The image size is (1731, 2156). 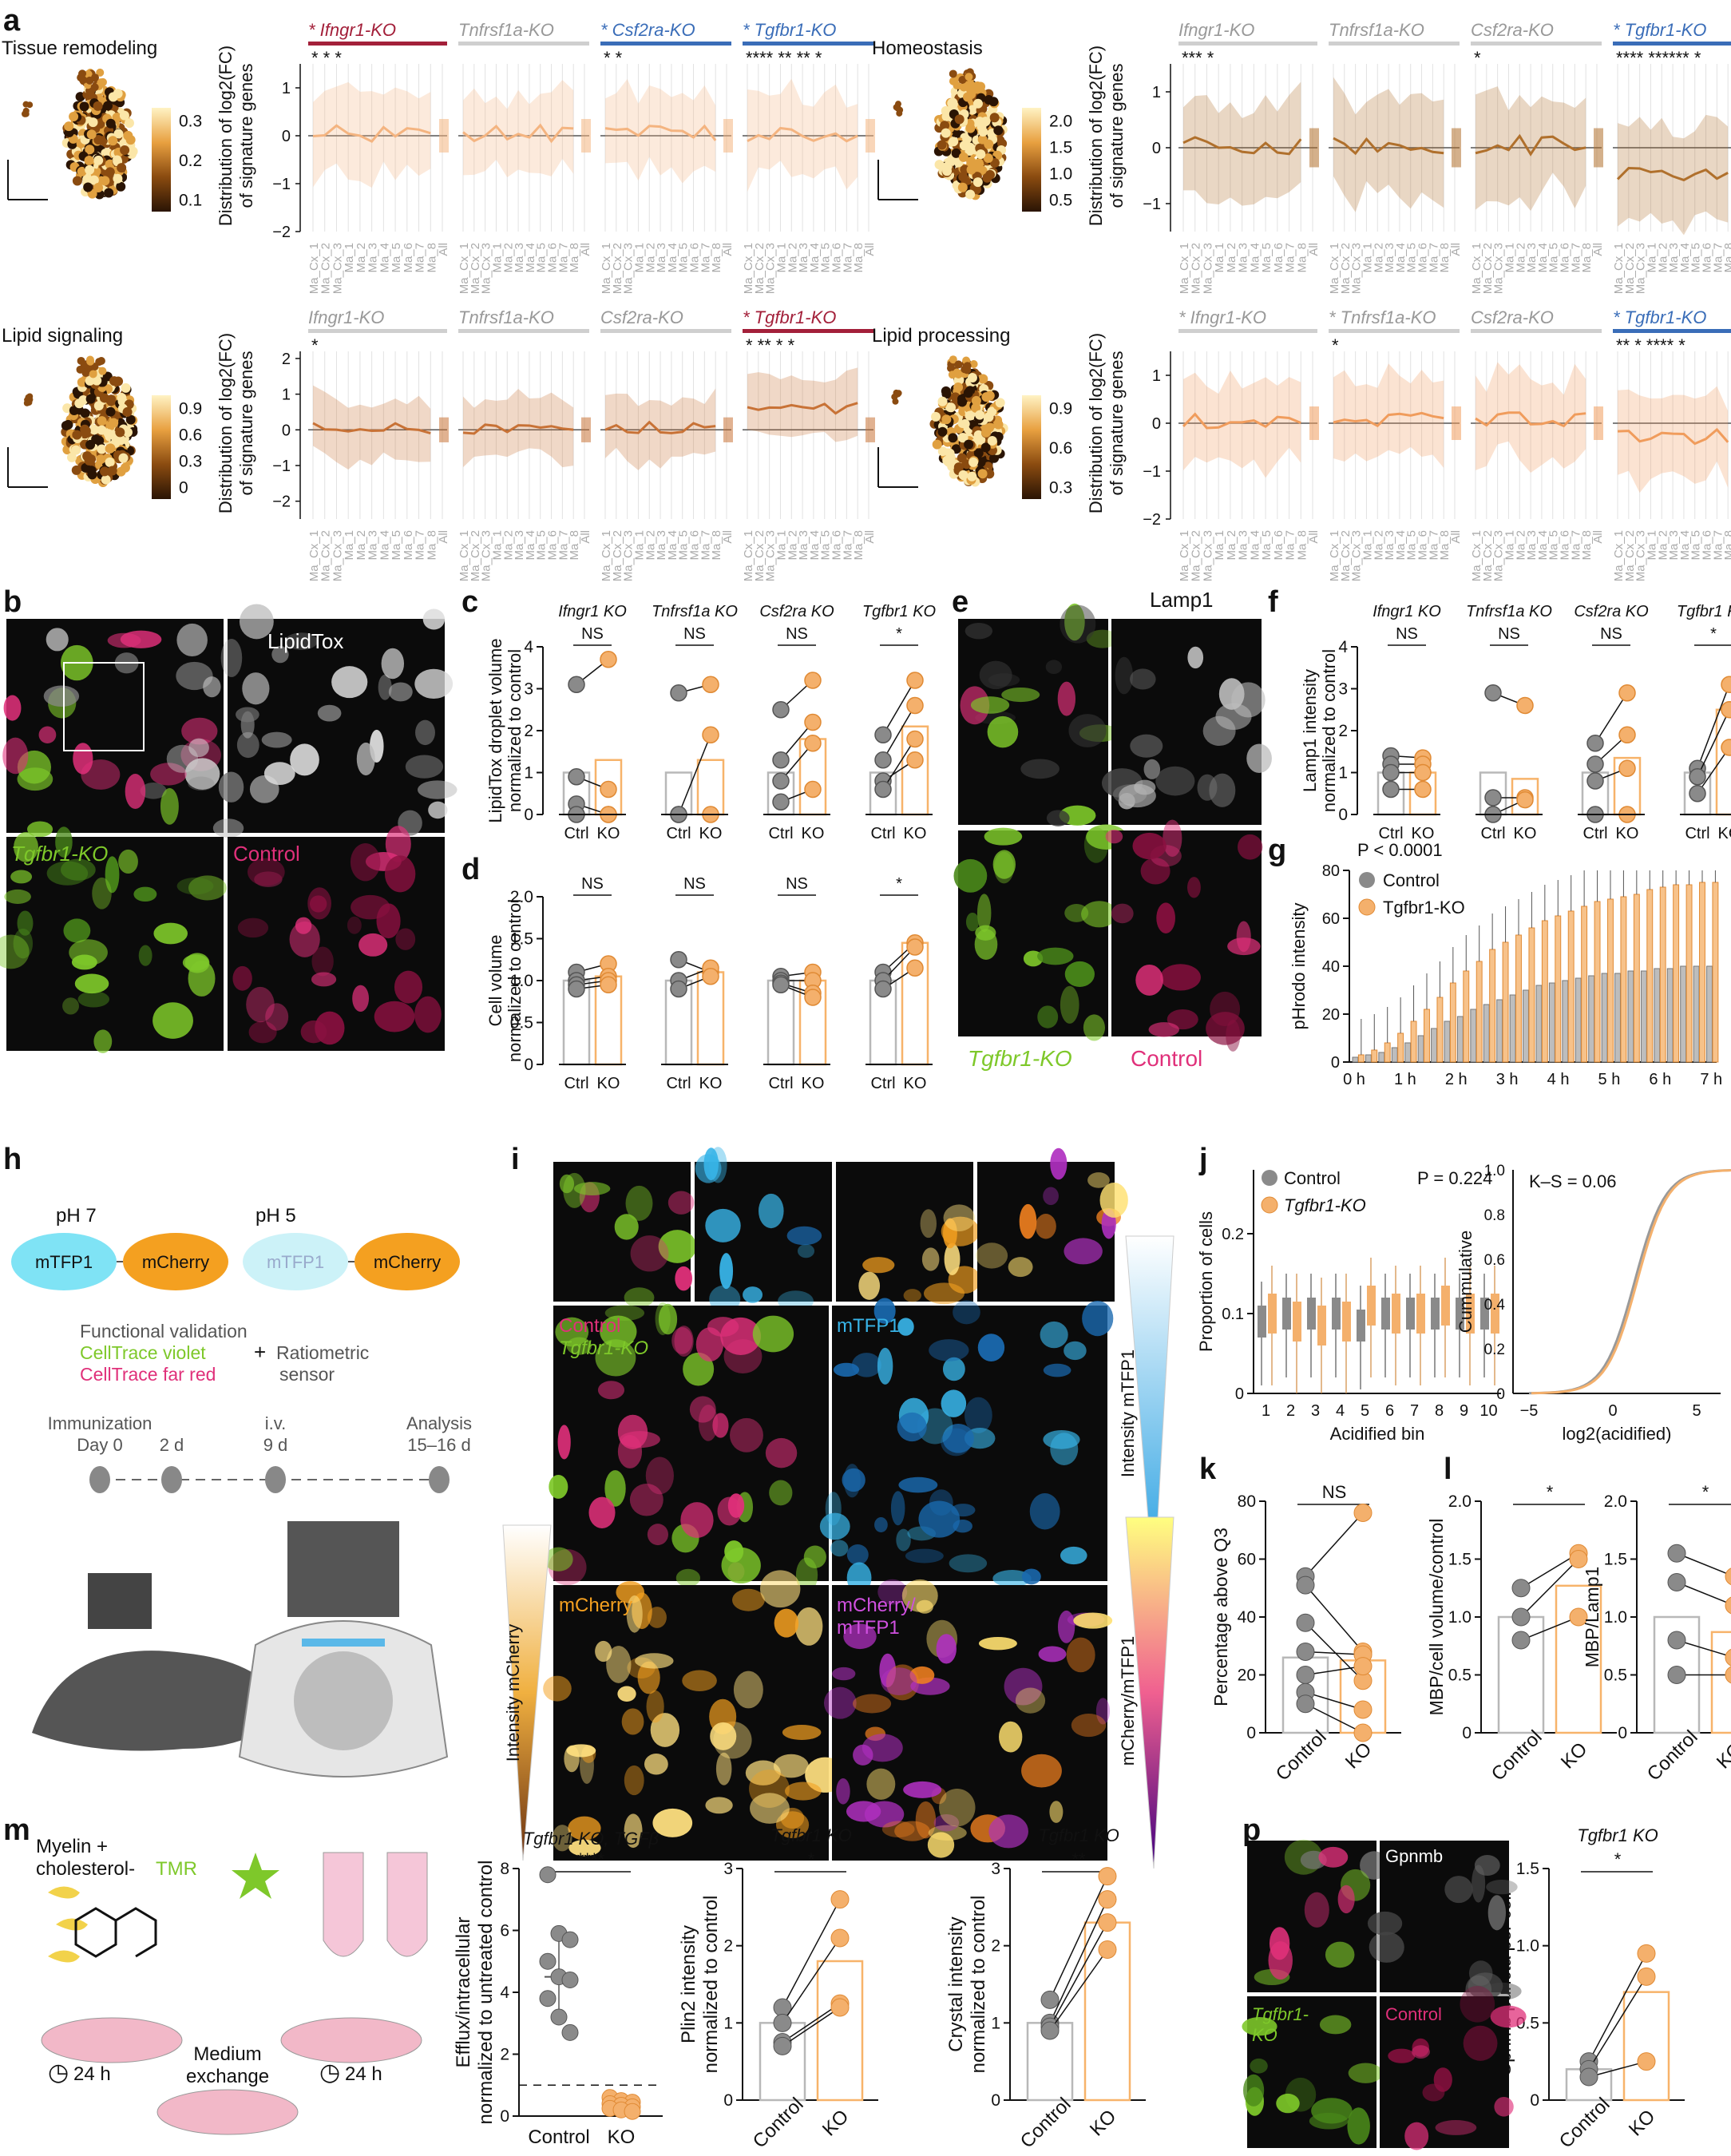 I want to click on a-row-title: Homeostasis, so click(x=928, y=48).